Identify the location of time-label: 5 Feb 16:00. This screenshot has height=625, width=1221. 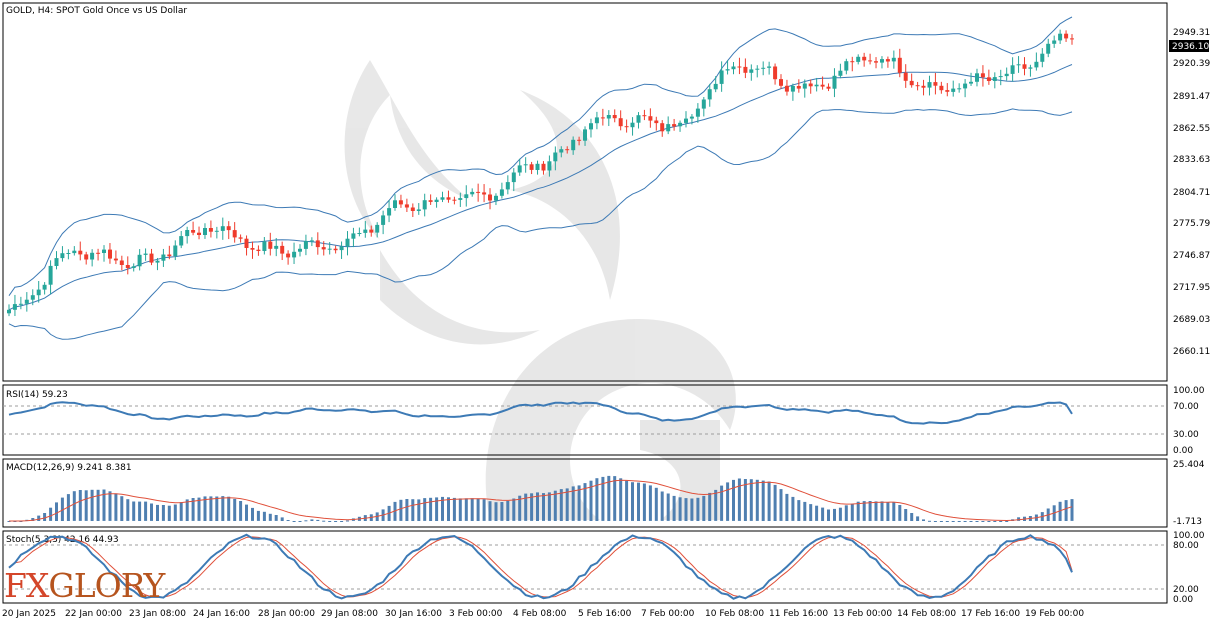
(605, 614).